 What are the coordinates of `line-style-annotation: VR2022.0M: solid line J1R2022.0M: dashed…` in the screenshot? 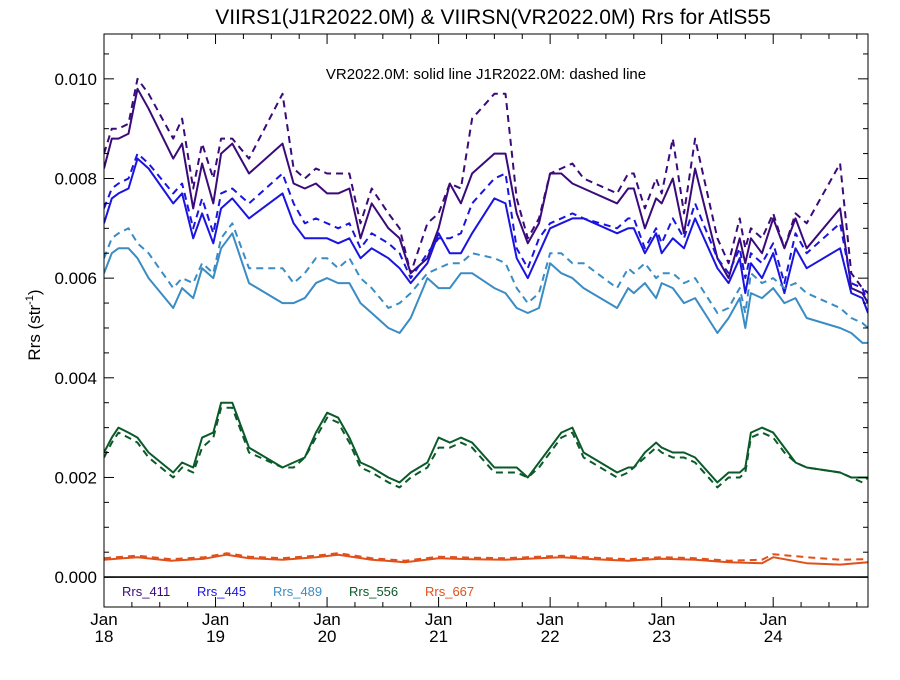 It's located at (486, 74).